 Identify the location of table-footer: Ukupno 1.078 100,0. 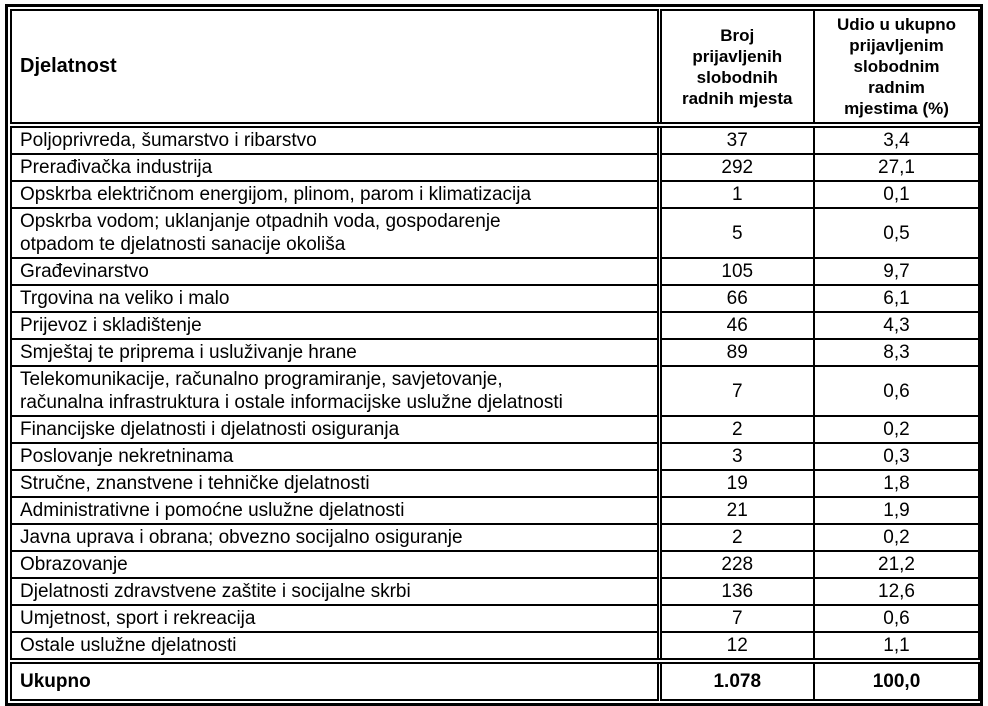
(495, 679).